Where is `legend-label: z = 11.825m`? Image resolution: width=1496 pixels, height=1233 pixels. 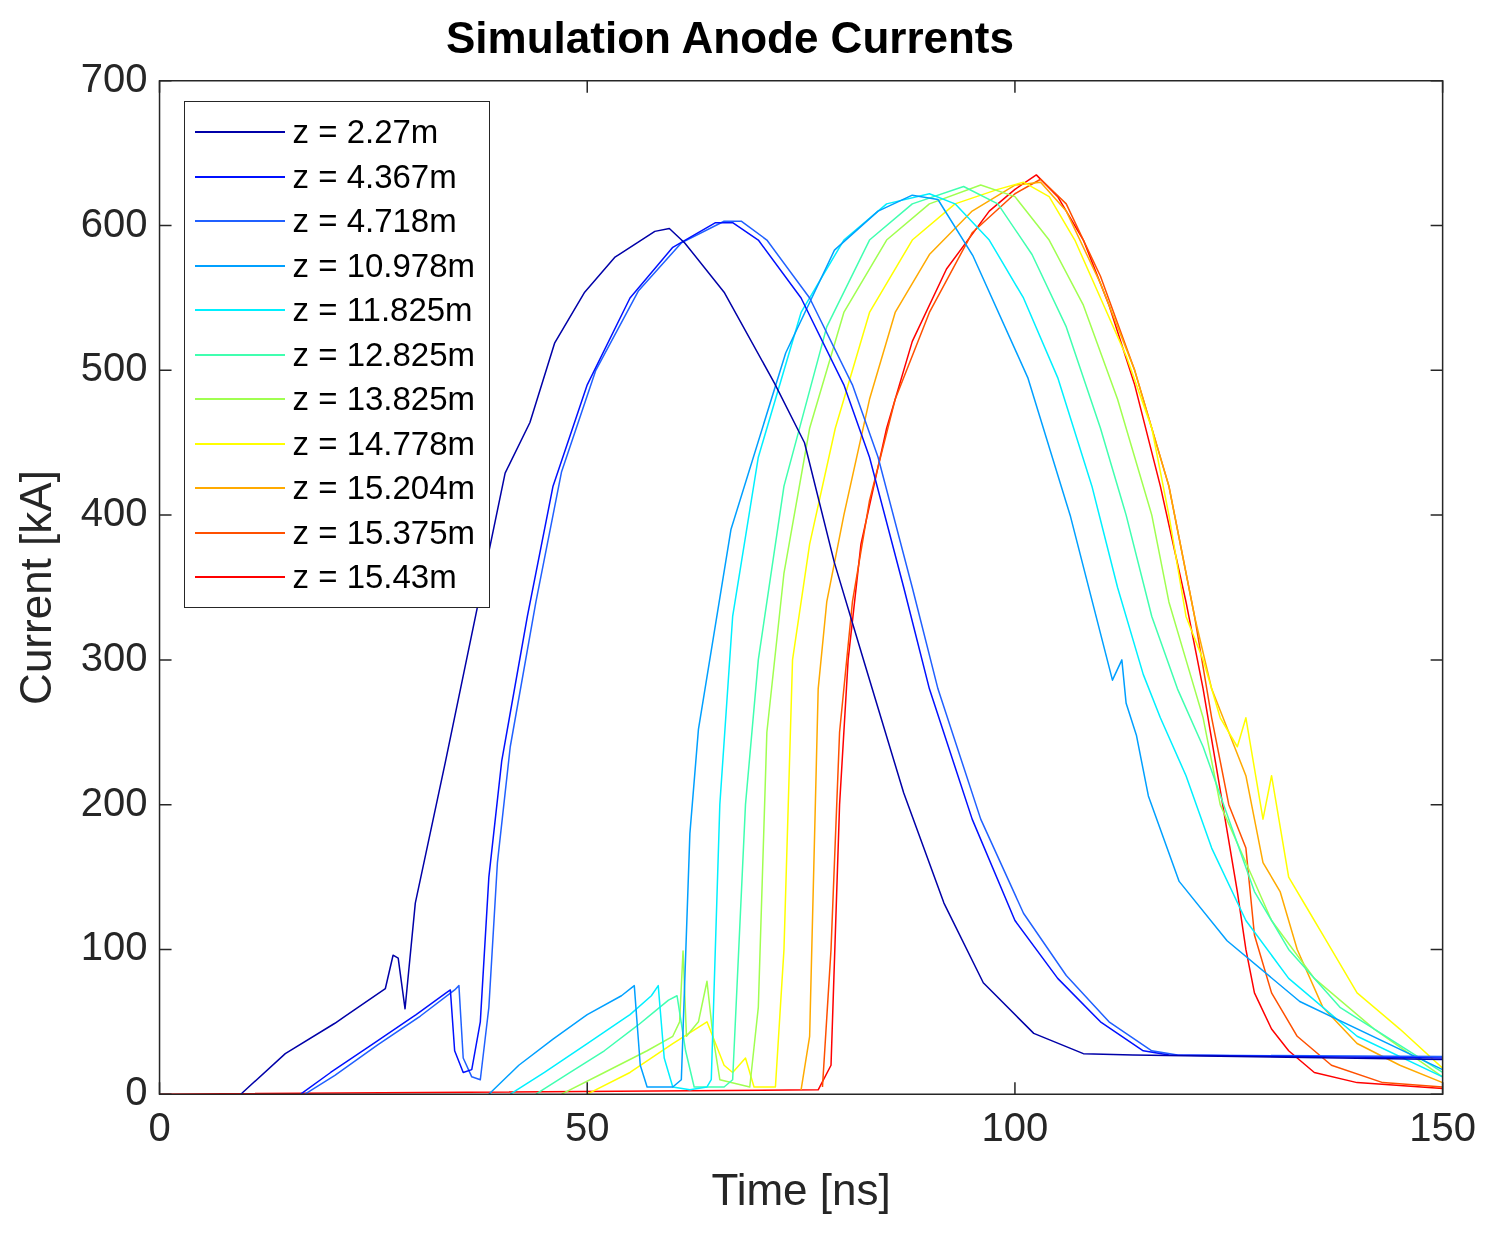
legend-label: z = 11.825m is located at coordinates (382, 310).